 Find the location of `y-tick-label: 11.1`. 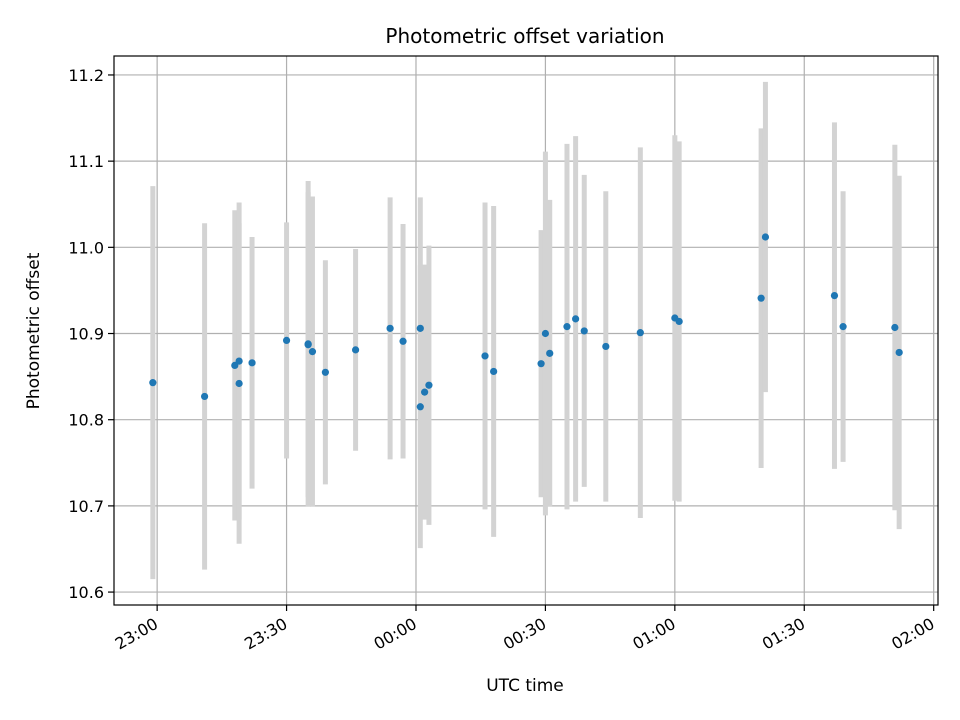

y-tick-label: 11.1 is located at coordinates (86, 161).